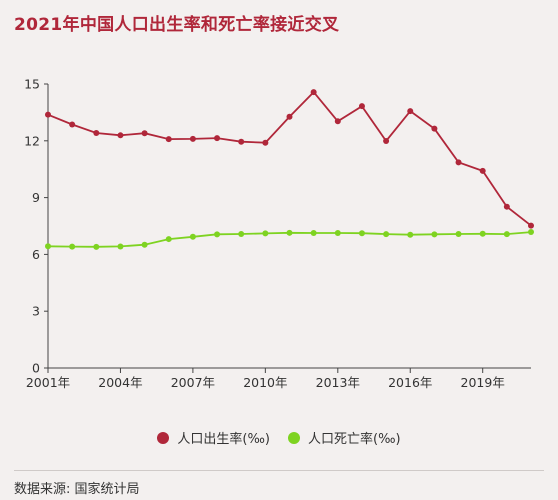 Image resolution: width=558 pixels, height=500 pixels. What do you see at coordinates (36, 368) in the screenshot?
I see `y-tick-label: 0` at bounding box center [36, 368].